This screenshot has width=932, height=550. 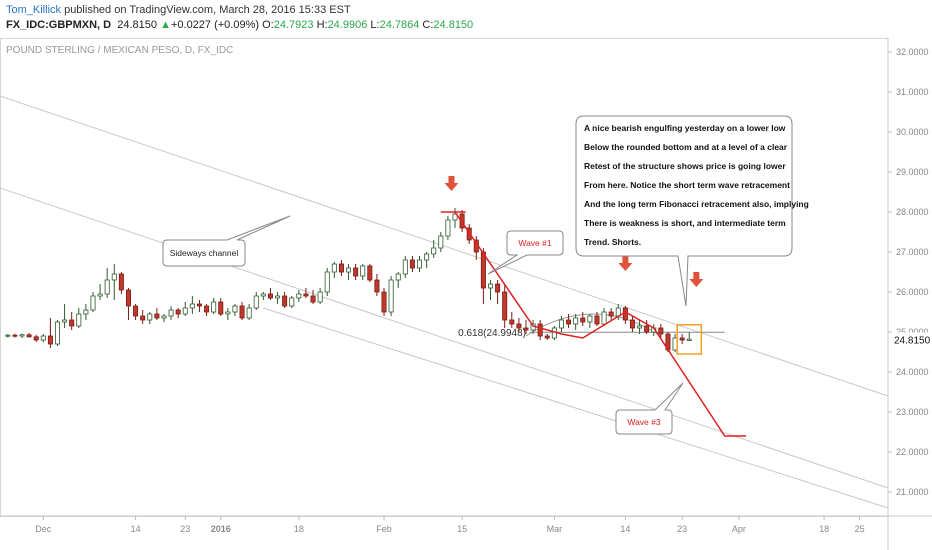 I want to click on note-line: Trend. Shorts., so click(x=612, y=242).